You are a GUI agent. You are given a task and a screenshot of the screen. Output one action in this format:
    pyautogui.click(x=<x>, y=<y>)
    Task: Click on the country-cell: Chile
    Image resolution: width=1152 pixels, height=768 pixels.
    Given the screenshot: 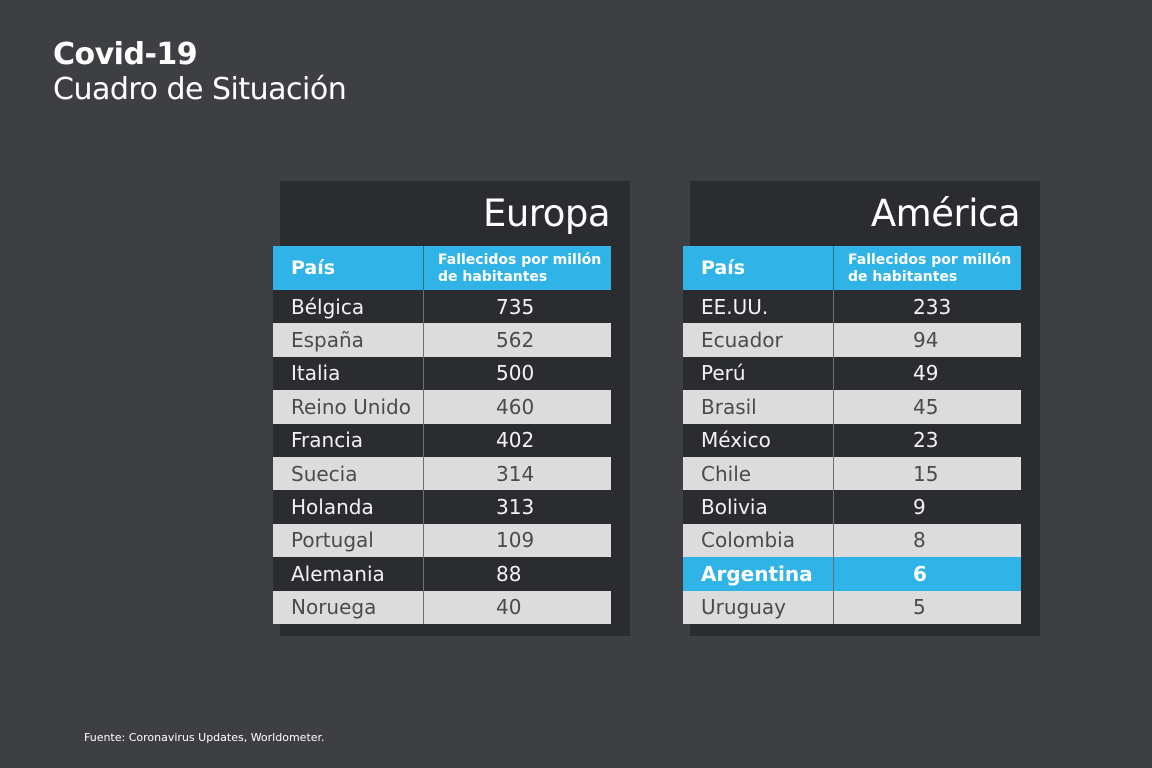 What is the action you would take?
    pyautogui.click(x=758, y=473)
    